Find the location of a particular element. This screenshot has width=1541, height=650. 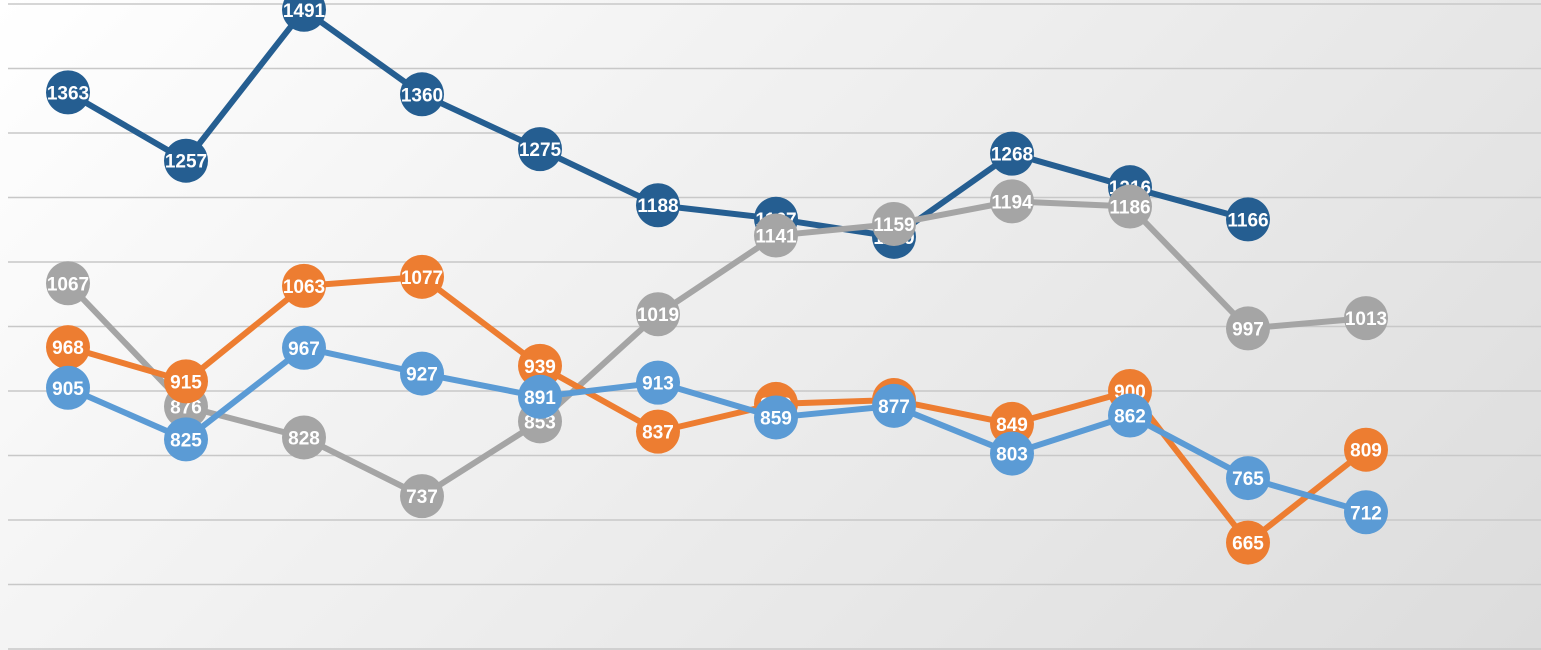

data-label: 1491 is located at coordinates (304, 11).